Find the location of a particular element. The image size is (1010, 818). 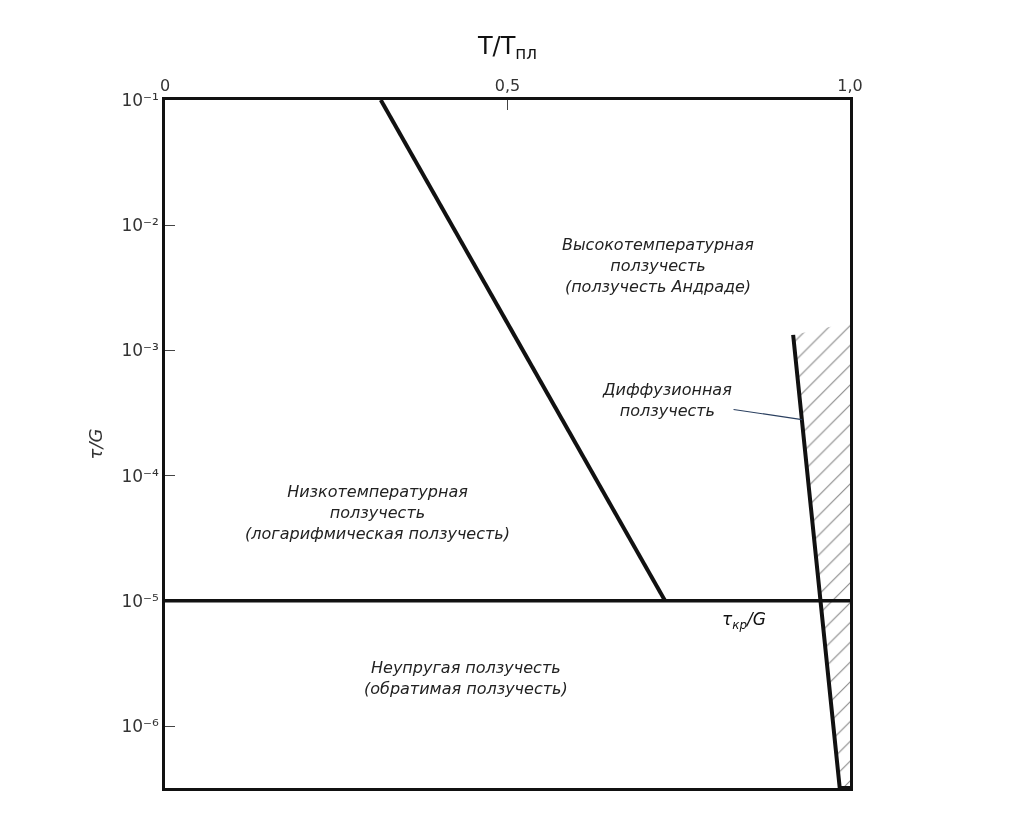

x-tick-label: 1,0 is located at coordinates (850, 85).